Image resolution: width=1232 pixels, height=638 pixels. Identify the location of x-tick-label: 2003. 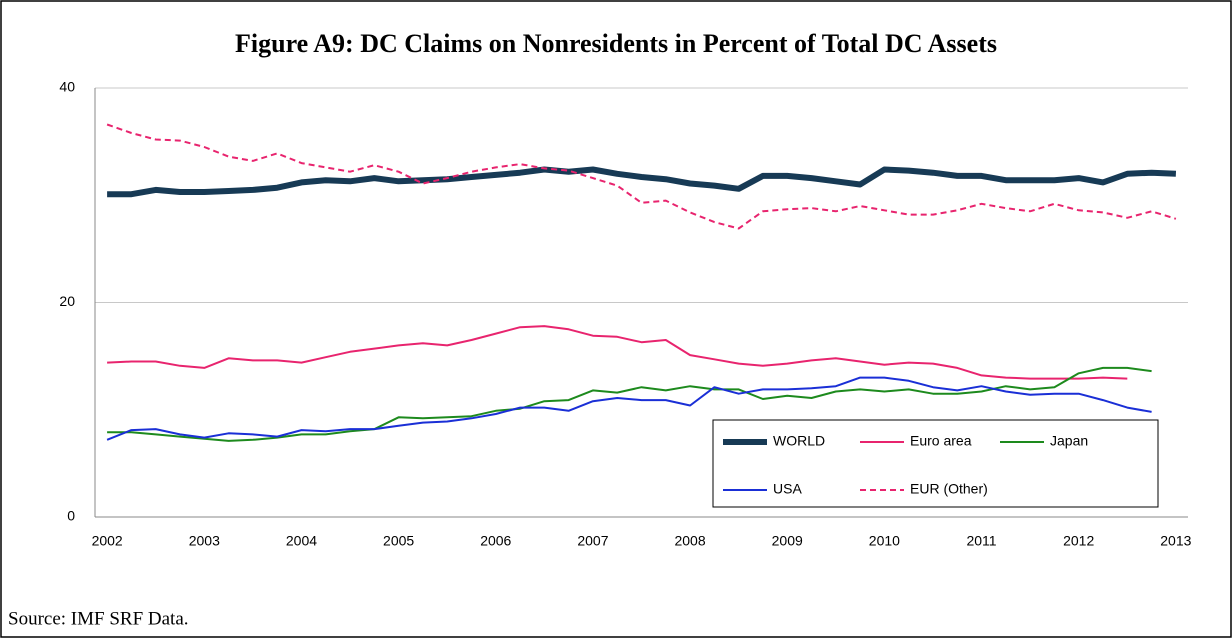
(204, 541).